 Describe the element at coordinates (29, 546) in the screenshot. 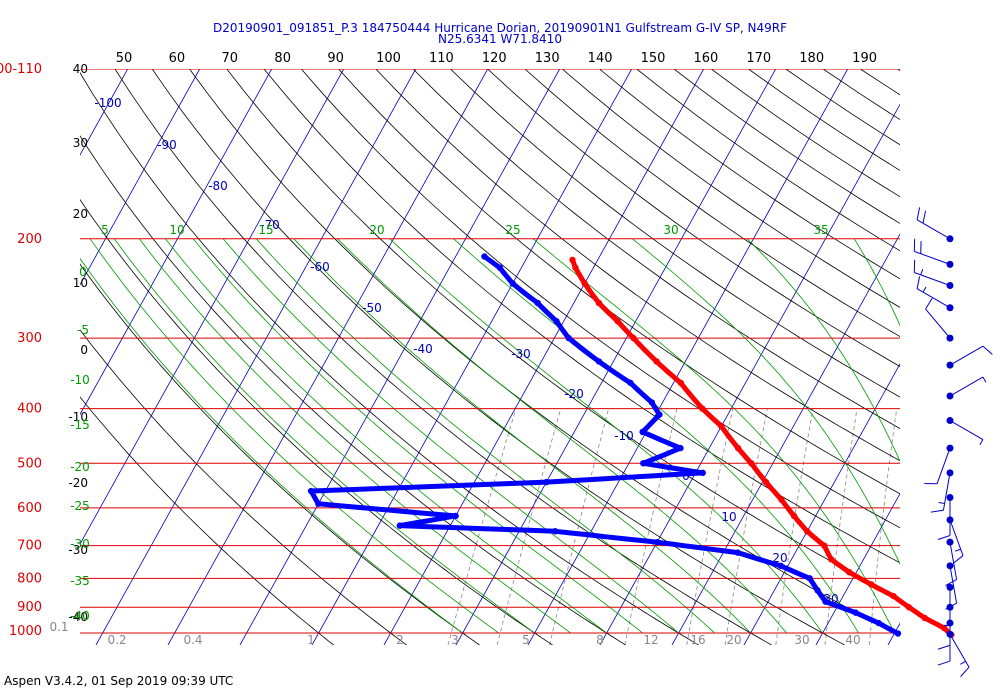

I see `pressure-label: 700` at that location.